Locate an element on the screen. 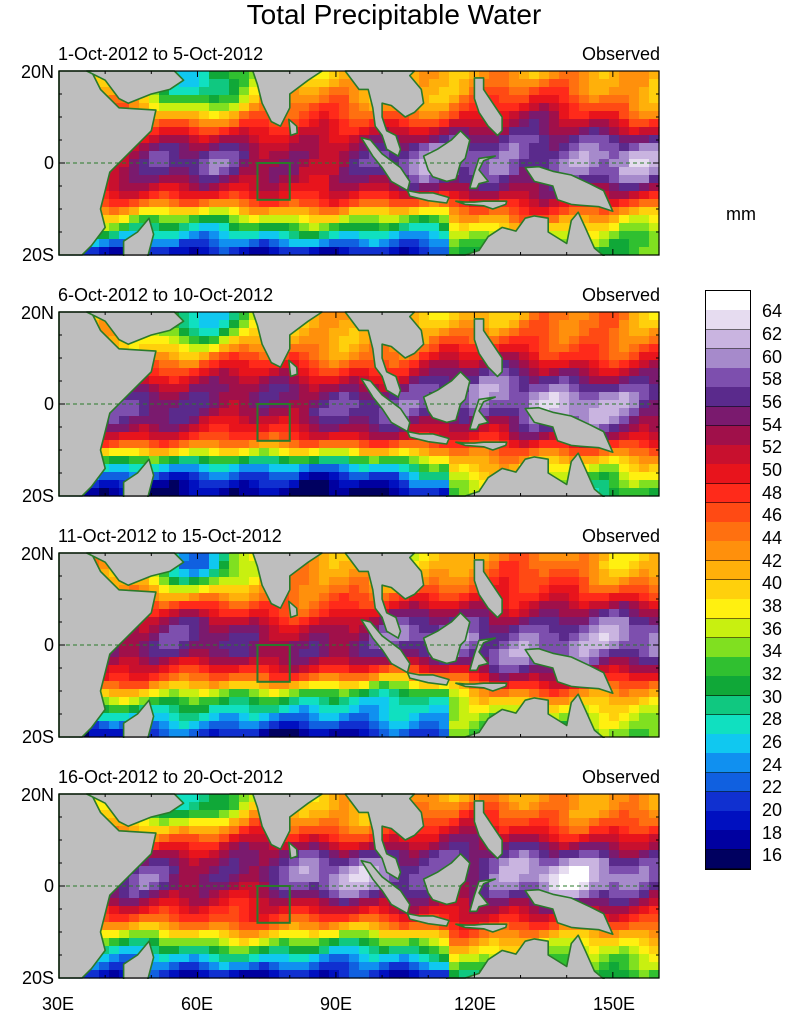 The image size is (788, 1016). colorbar-tick-label: 30 is located at coordinates (772, 696).